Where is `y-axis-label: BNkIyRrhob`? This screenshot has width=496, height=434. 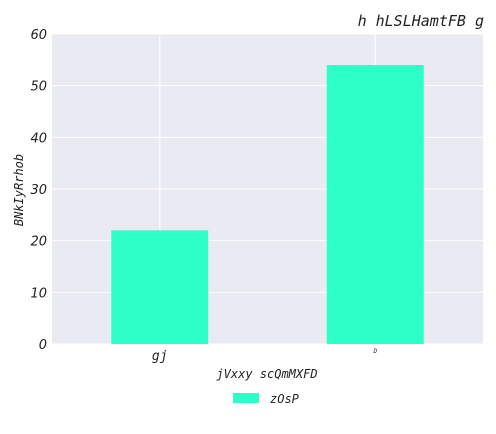 y-axis-label: BNkIyRrhob is located at coordinates (19, 190).